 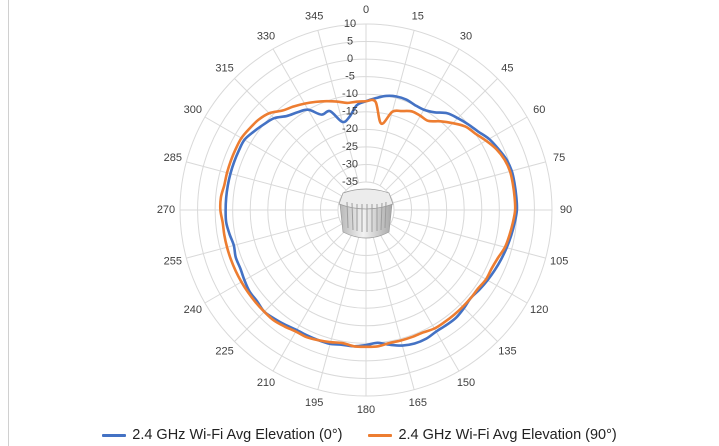 I want to click on angle-label: 15, so click(x=418, y=17).